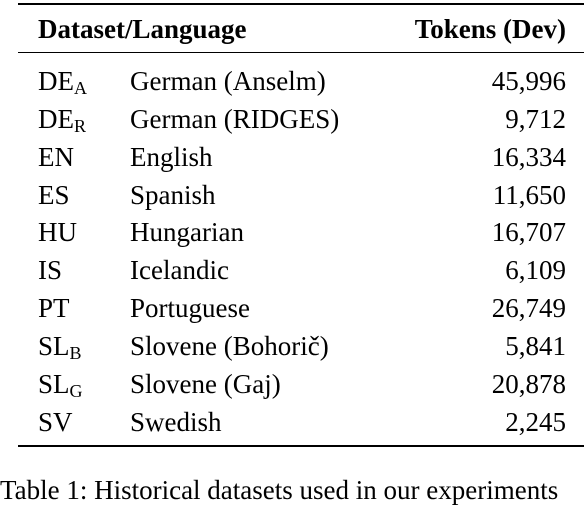  I want to click on token-count: 2,245, so click(535, 422).